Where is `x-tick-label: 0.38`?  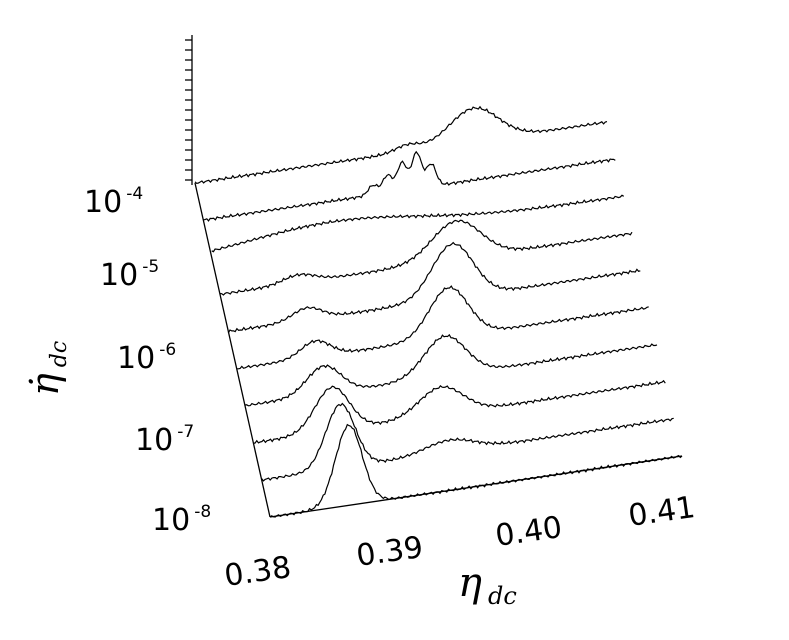
x-tick-label: 0.38 is located at coordinates (257, 572).